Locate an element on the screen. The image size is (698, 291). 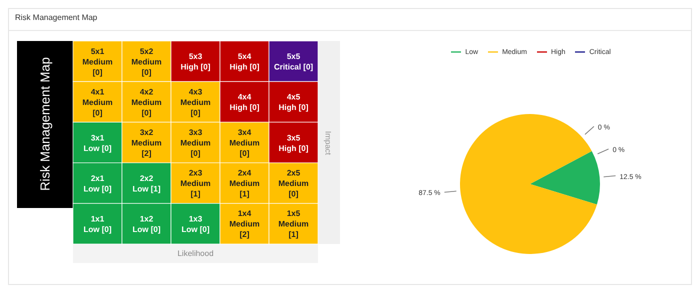
text: 2x1 Low [0] is located at coordinates (98, 184).